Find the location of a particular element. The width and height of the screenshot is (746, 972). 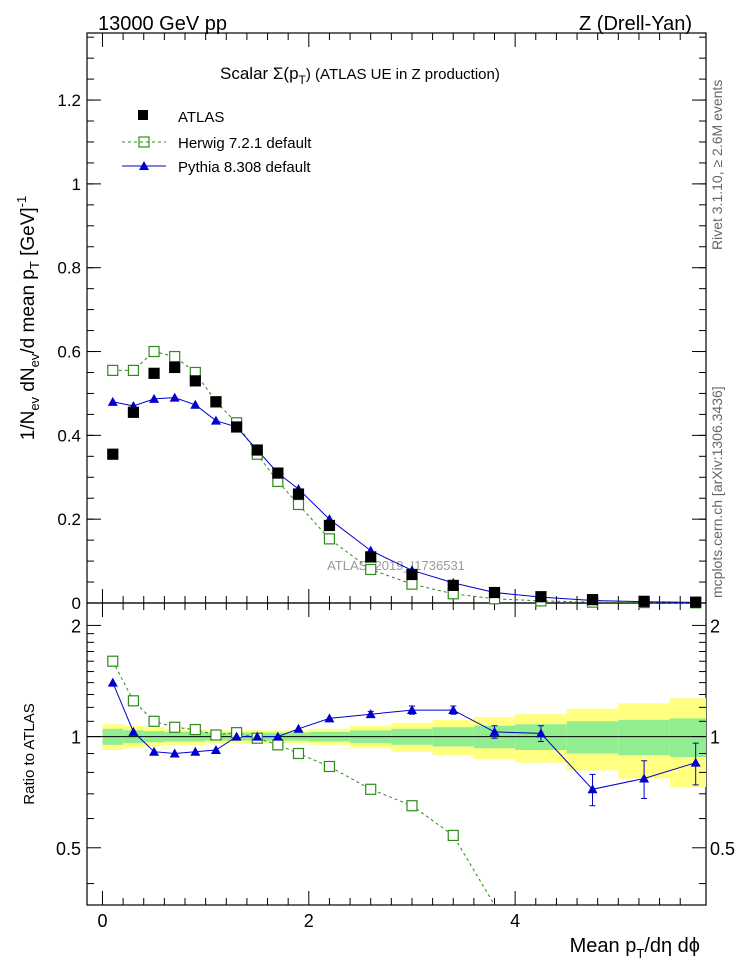

chart-title: Scalar Σ(pT) (ATLAS UE in Z production) is located at coordinates (360, 75).